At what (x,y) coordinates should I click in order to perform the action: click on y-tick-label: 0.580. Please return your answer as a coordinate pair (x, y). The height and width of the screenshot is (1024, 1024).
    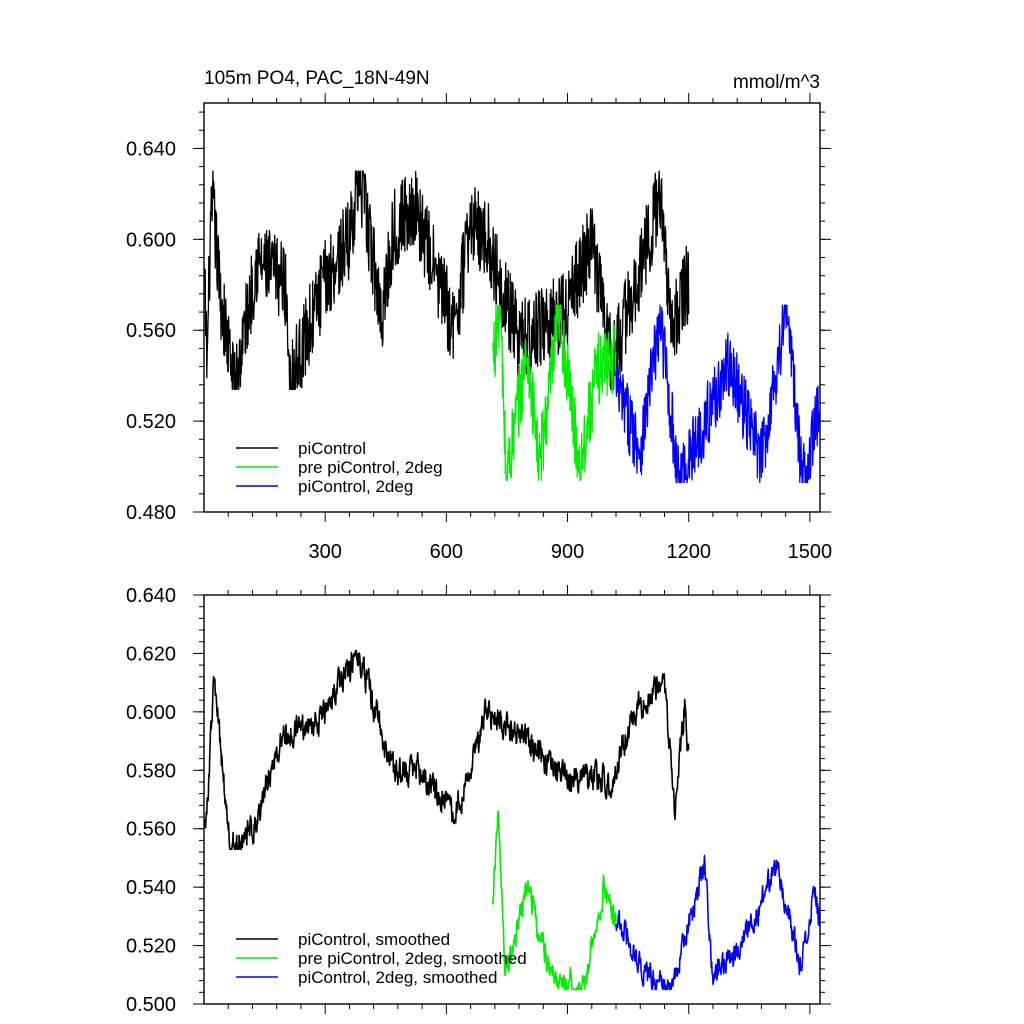
    Looking at the image, I should click on (151, 771).